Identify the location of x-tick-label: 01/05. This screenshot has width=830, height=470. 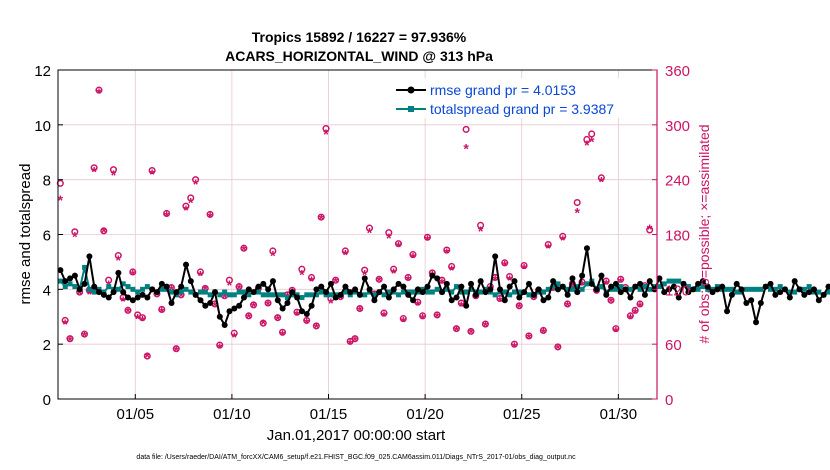
(136, 414).